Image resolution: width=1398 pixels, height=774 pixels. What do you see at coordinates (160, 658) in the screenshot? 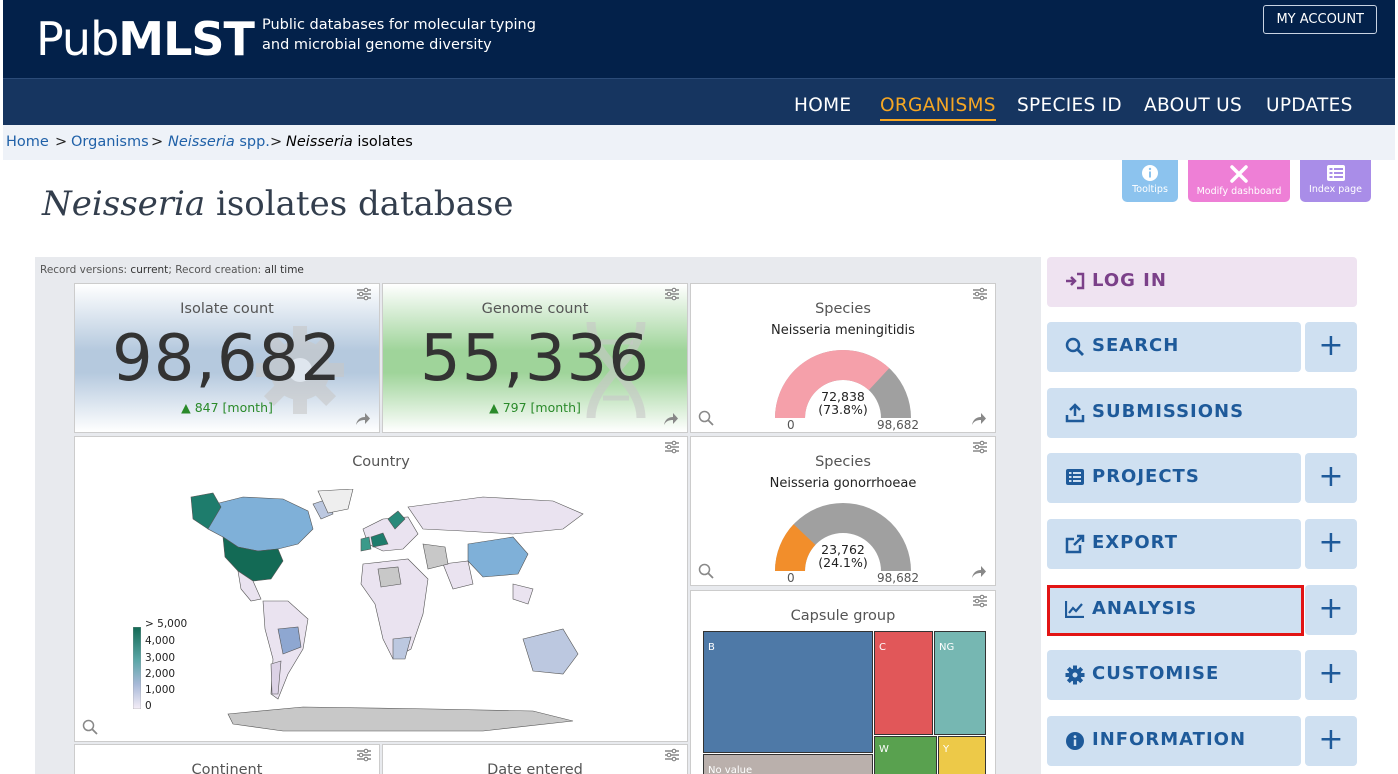
I see `legend-label: 3,000` at bounding box center [160, 658].